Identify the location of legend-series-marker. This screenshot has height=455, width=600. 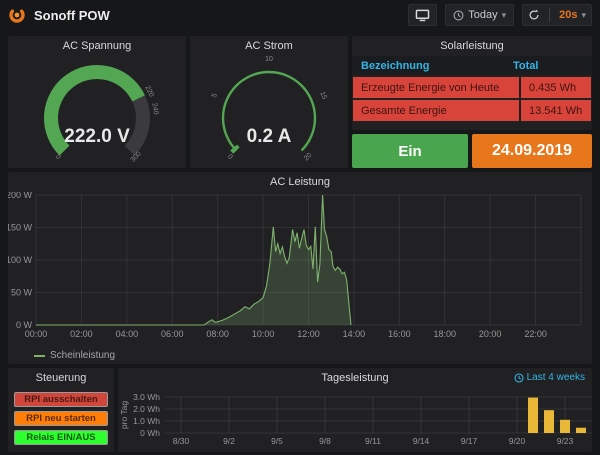
(39, 355).